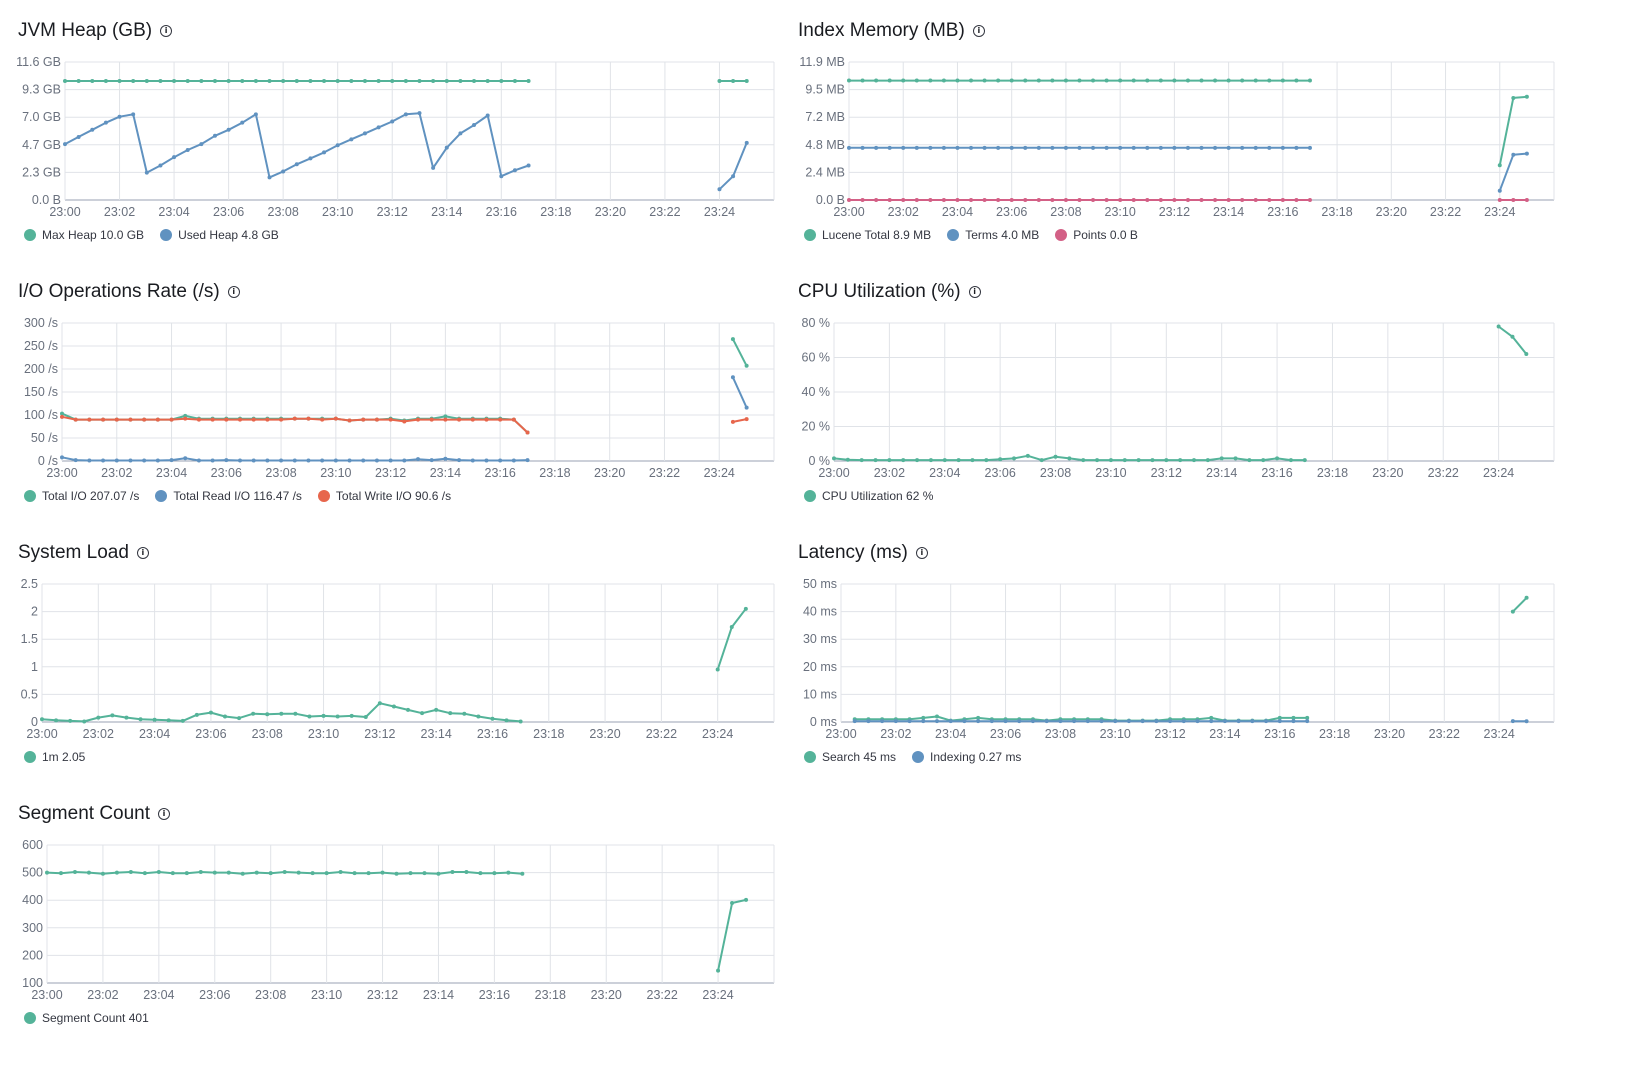  I want to click on grid, so click(1201, 131).